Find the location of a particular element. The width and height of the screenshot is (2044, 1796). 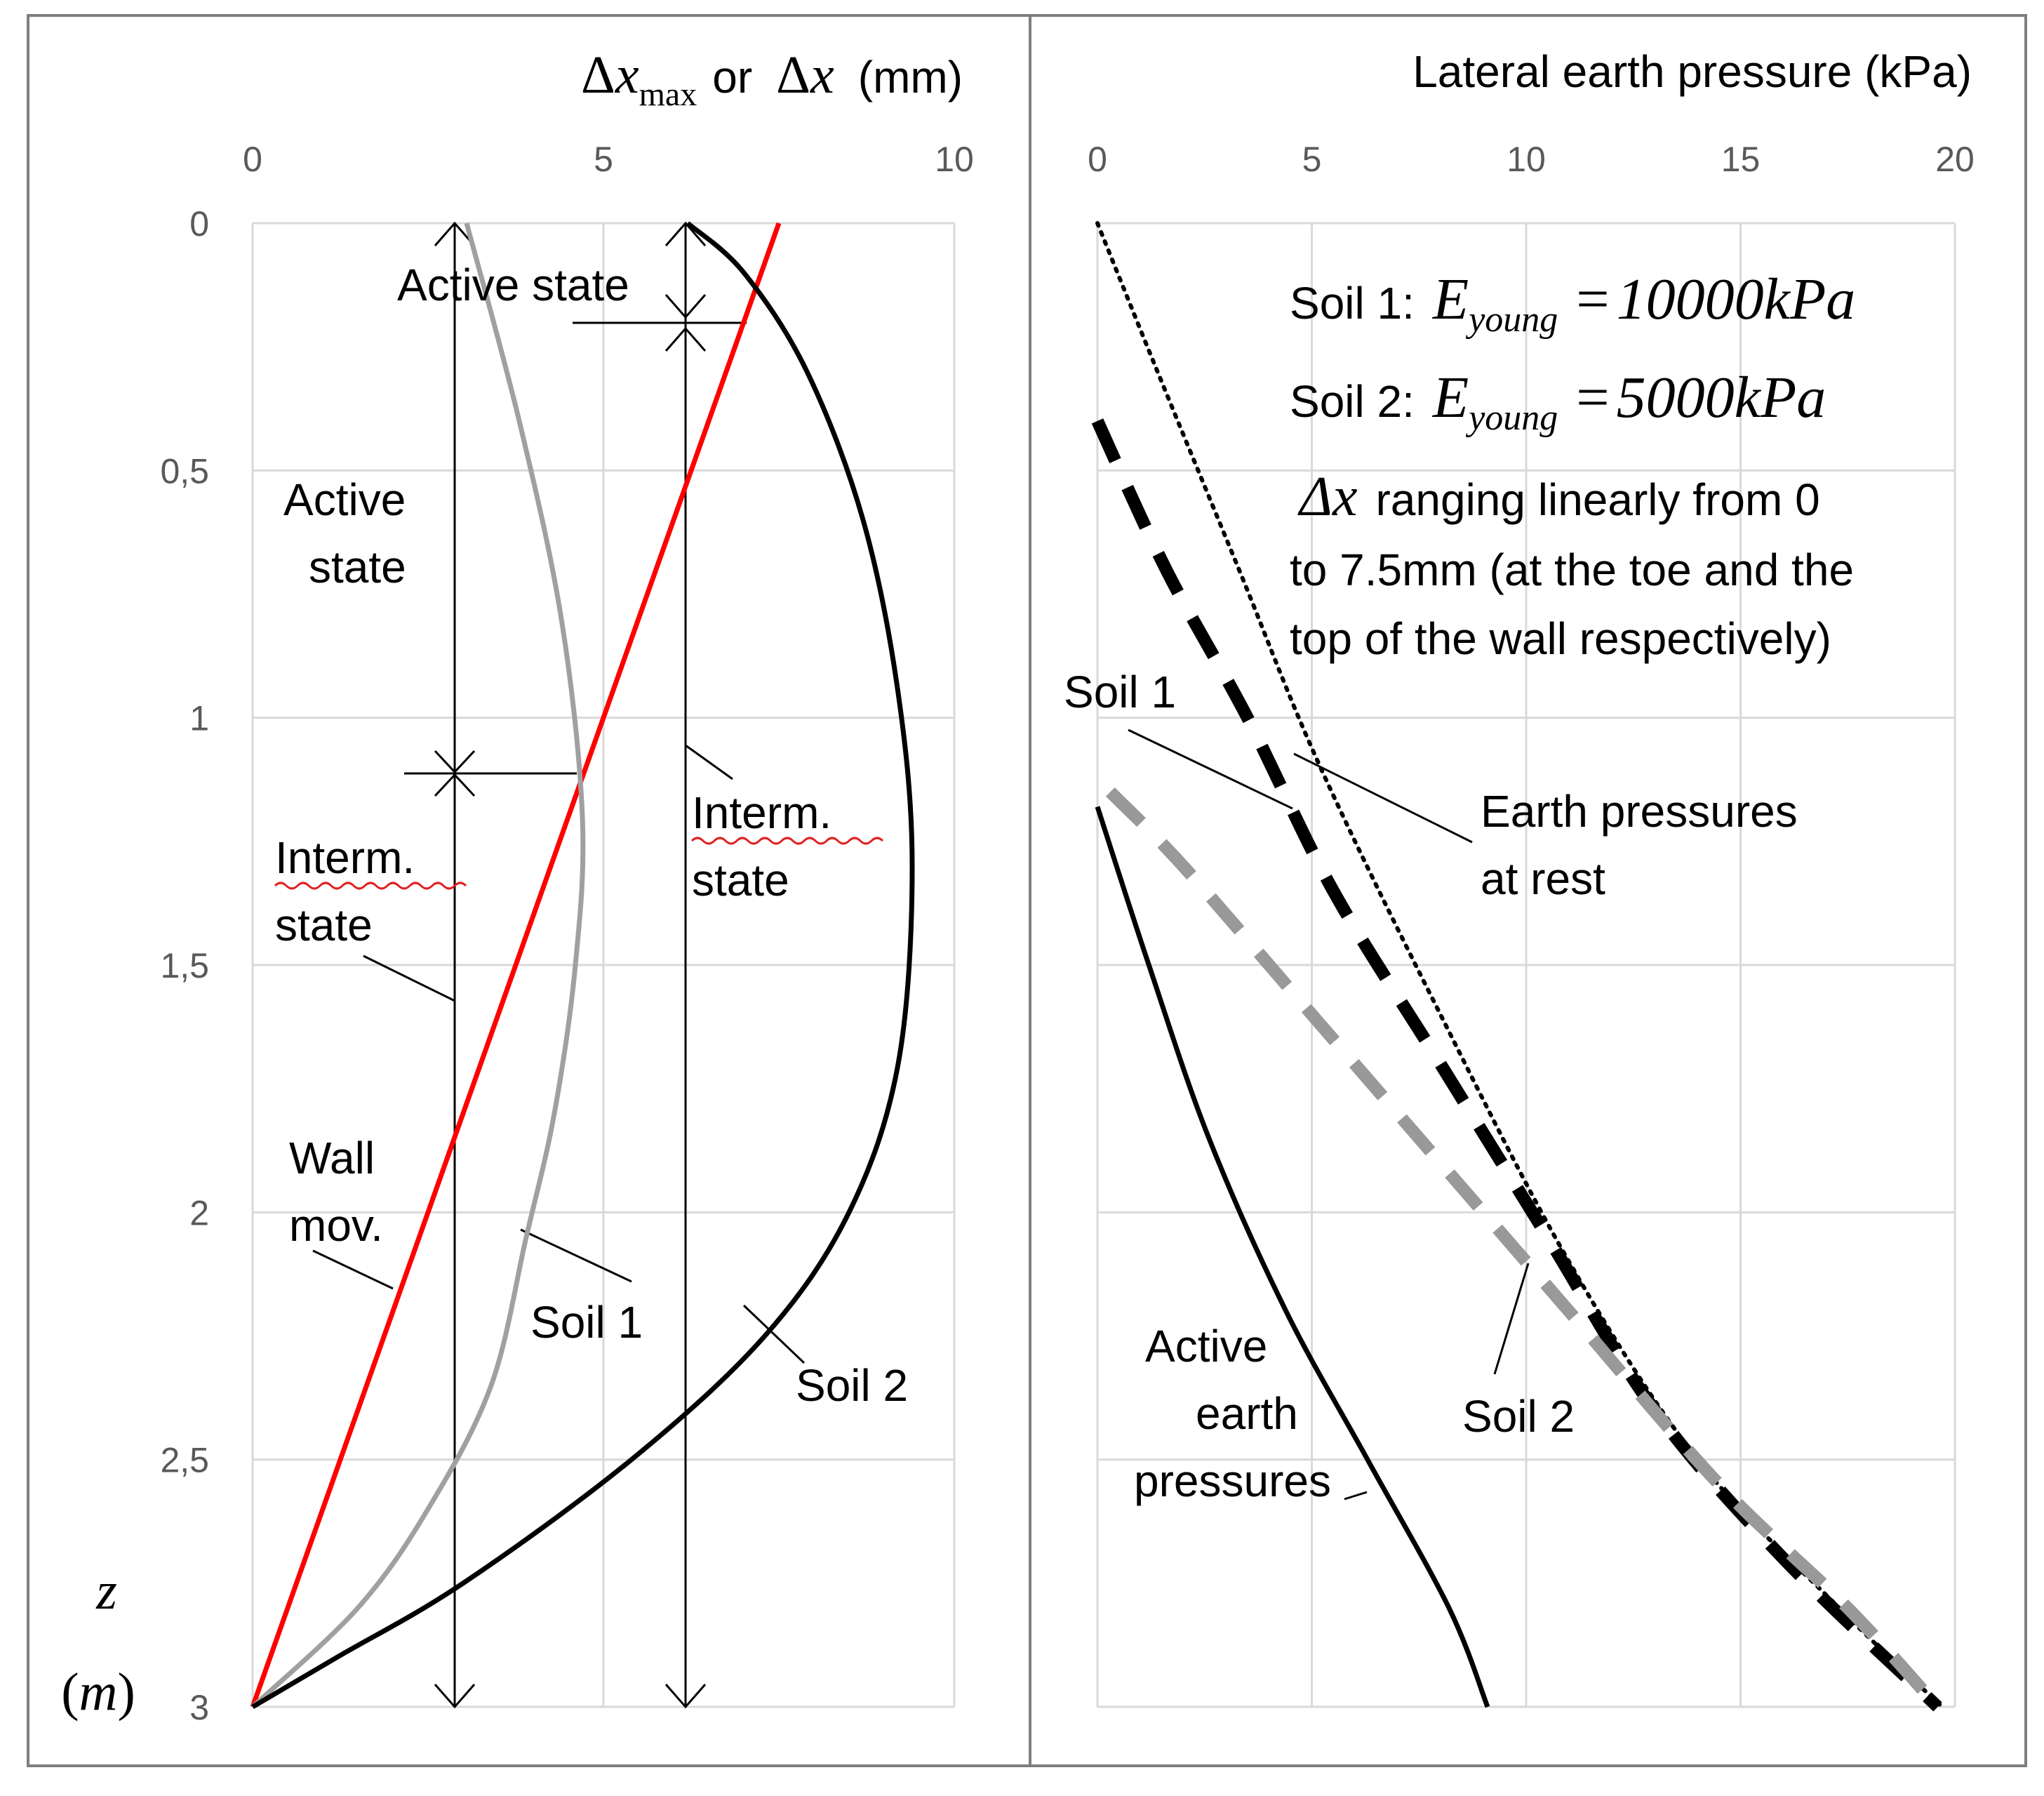

right-x-tick-labels: 0 5 10 15 20 is located at coordinates (1531, 159).